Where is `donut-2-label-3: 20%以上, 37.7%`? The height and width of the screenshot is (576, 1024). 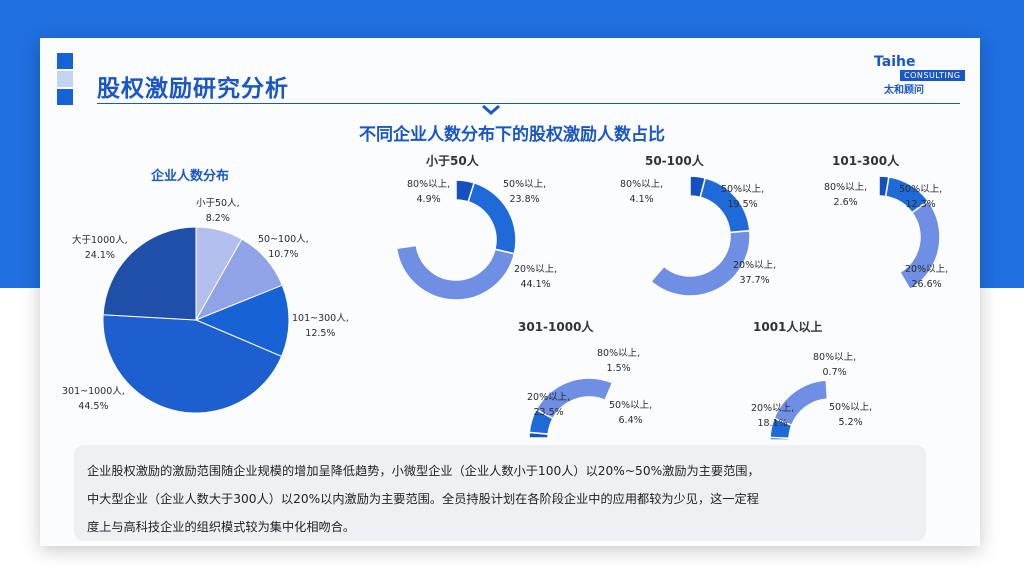 donut-2-label-3: 20%以上, 37.7% is located at coordinates (754, 273).